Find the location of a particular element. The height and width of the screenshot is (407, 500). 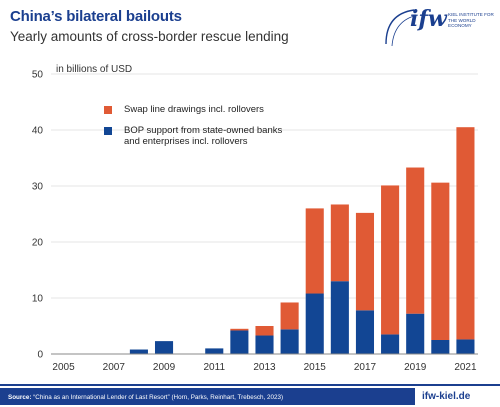

bar-swap-2017 is located at coordinates (365, 261).